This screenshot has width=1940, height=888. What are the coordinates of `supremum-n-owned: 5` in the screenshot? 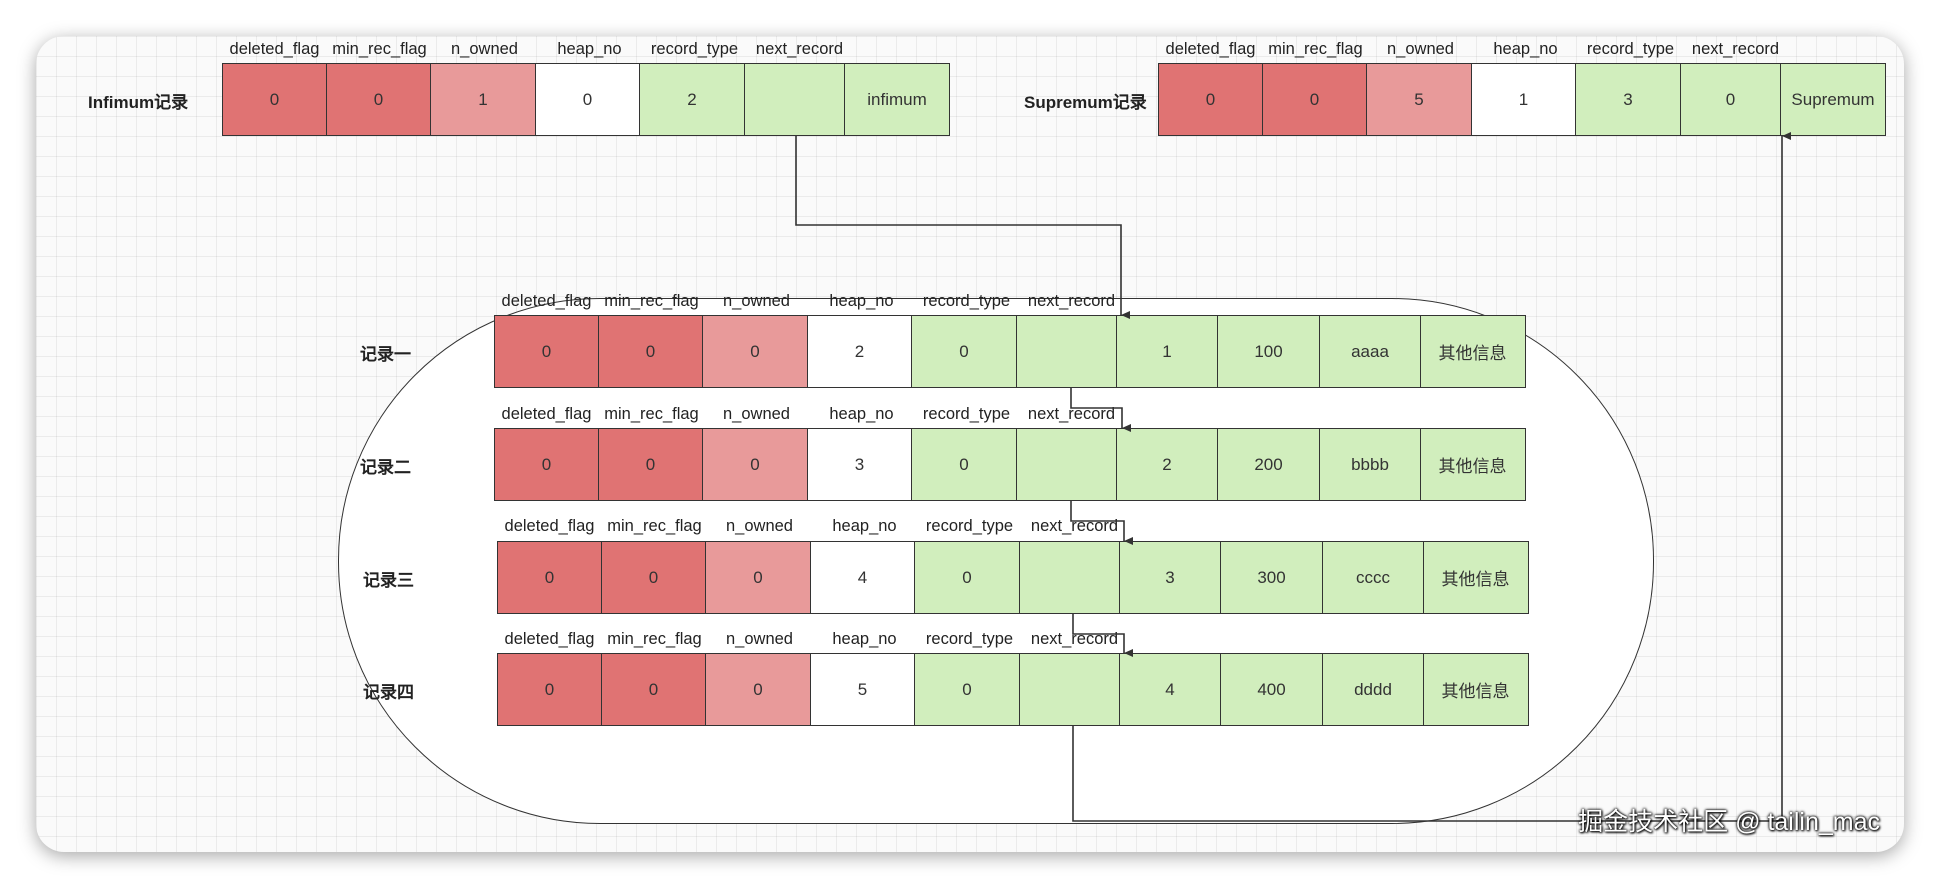 It's located at (1419, 99).